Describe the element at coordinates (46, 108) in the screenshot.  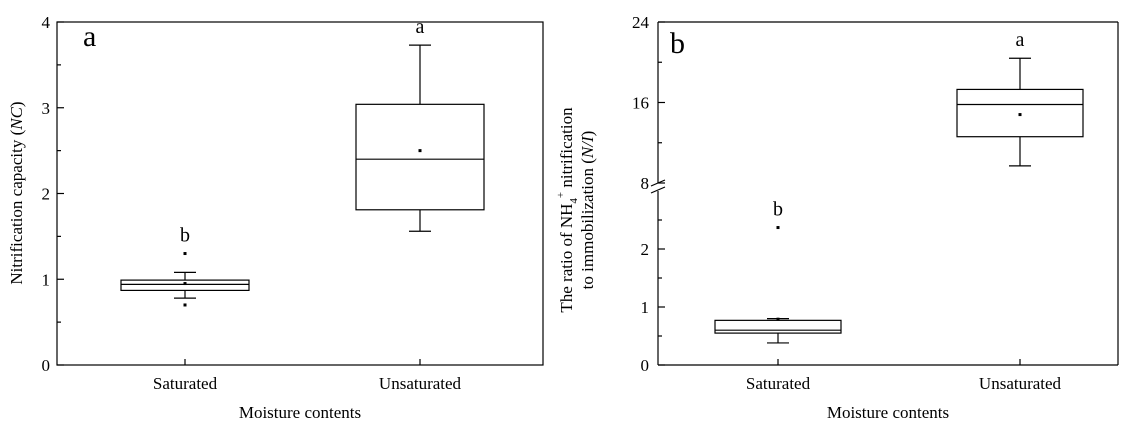
I see `y-tick-label: 3` at that location.